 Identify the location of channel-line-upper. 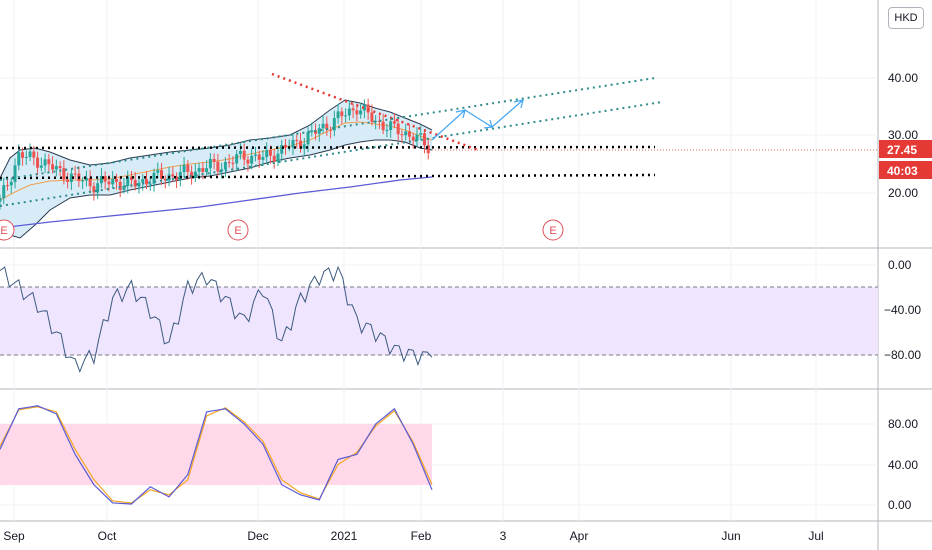
(328, 129).